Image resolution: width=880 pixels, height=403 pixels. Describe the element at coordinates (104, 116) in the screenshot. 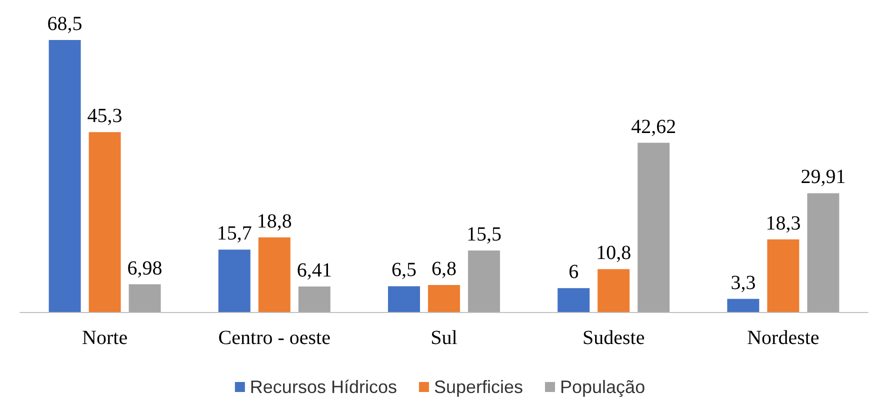

I see `data-label: 45,3` at that location.